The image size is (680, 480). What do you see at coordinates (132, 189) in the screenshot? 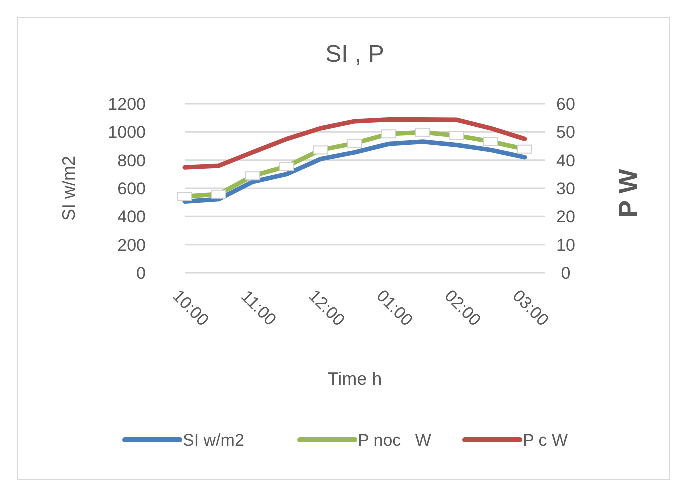
I see `y-tick-label: 600` at bounding box center [132, 189].